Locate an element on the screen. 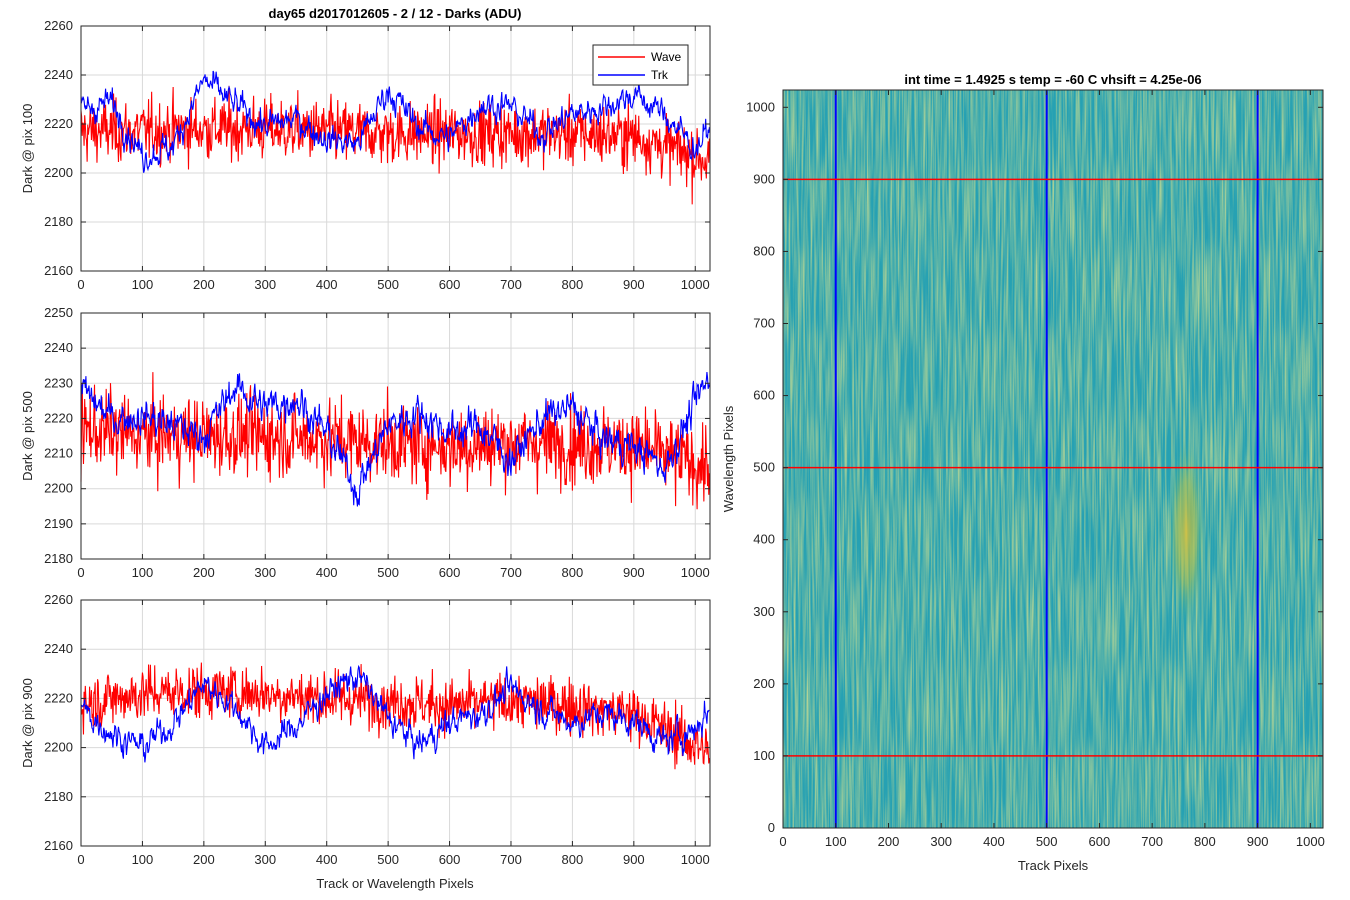 This screenshot has height=900, width=1350. ytick-label: 2230 is located at coordinates (58, 382).